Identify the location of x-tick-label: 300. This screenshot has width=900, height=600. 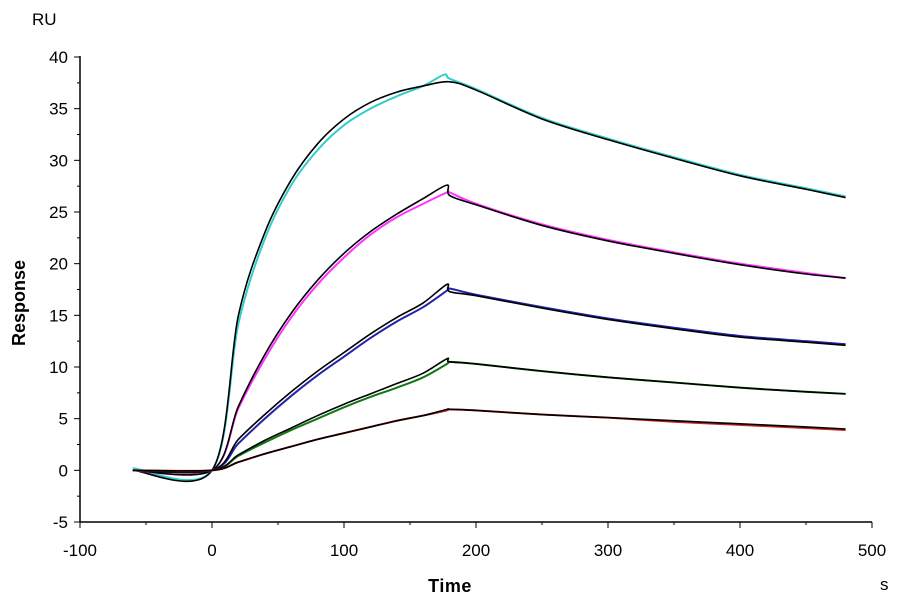
(608, 550).